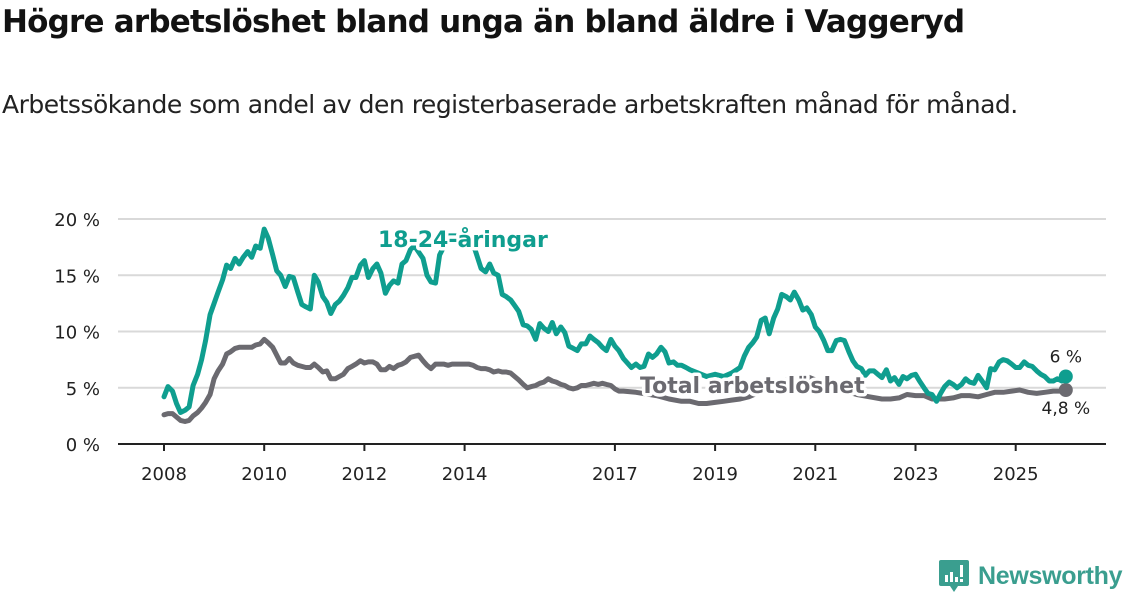 This screenshot has height=597, width=1134. I want to click on series-end-point-total, so click(1065, 390).